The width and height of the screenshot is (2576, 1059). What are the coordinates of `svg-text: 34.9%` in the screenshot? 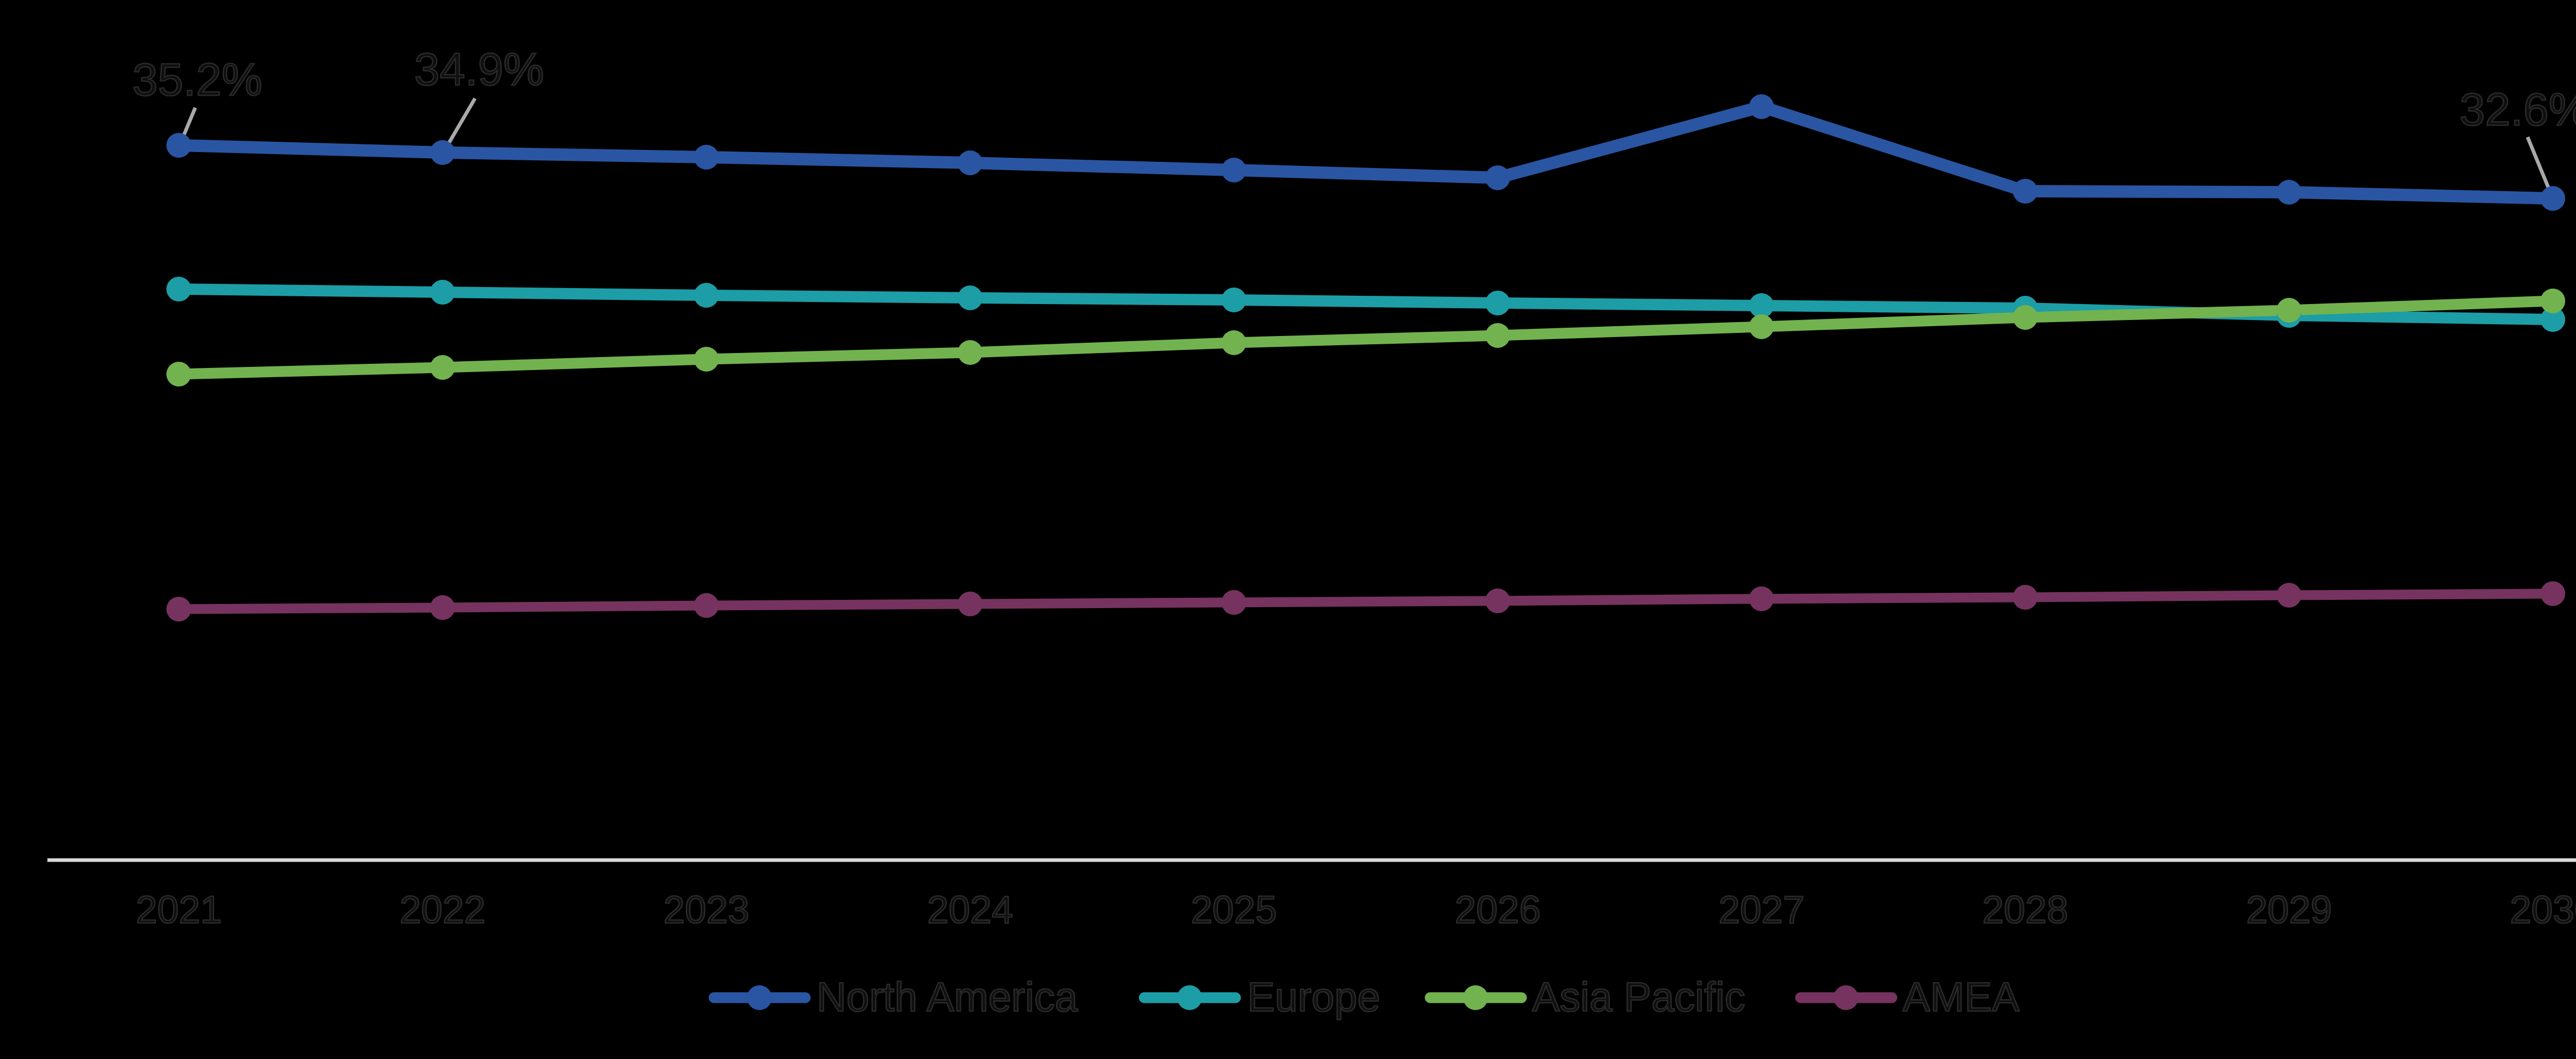 It's located at (479, 69).